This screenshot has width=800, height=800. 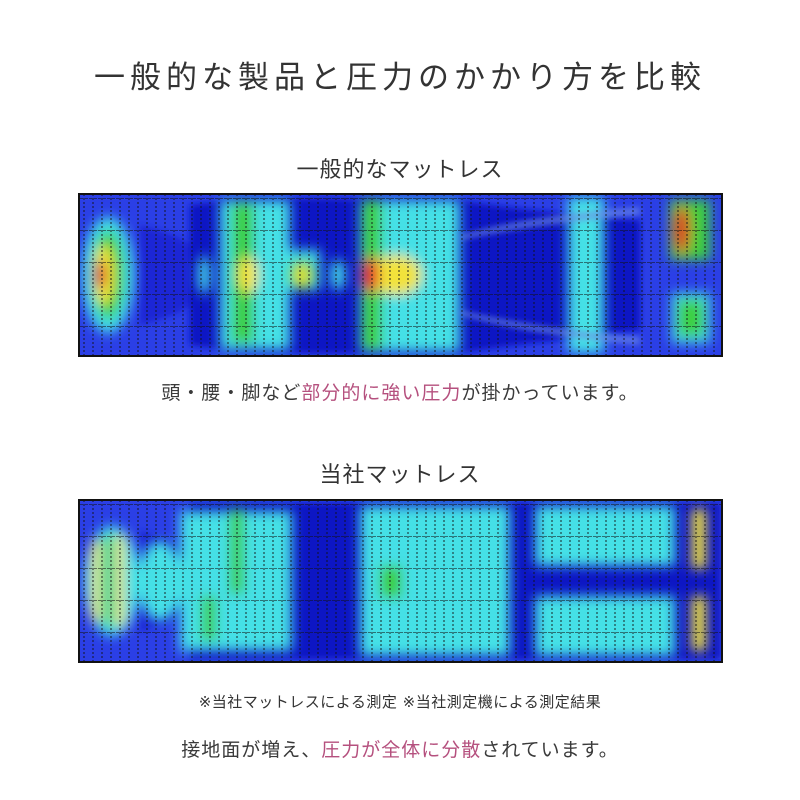 I want to click on our-mattress-heading: 当社マットレス, so click(x=400, y=475).